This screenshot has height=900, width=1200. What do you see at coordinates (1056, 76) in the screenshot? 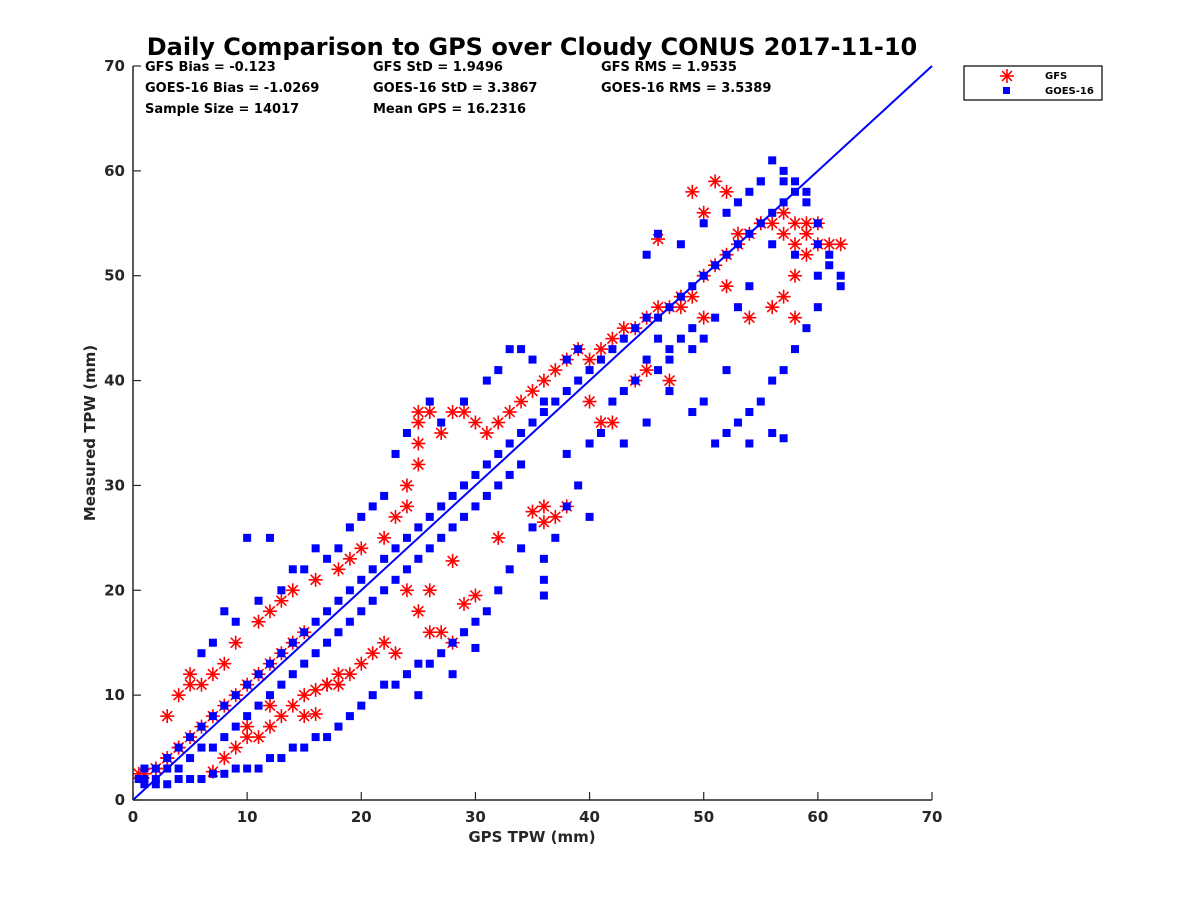
I see `legend-gfs-label: GFS` at bounding box center [1056, 76].